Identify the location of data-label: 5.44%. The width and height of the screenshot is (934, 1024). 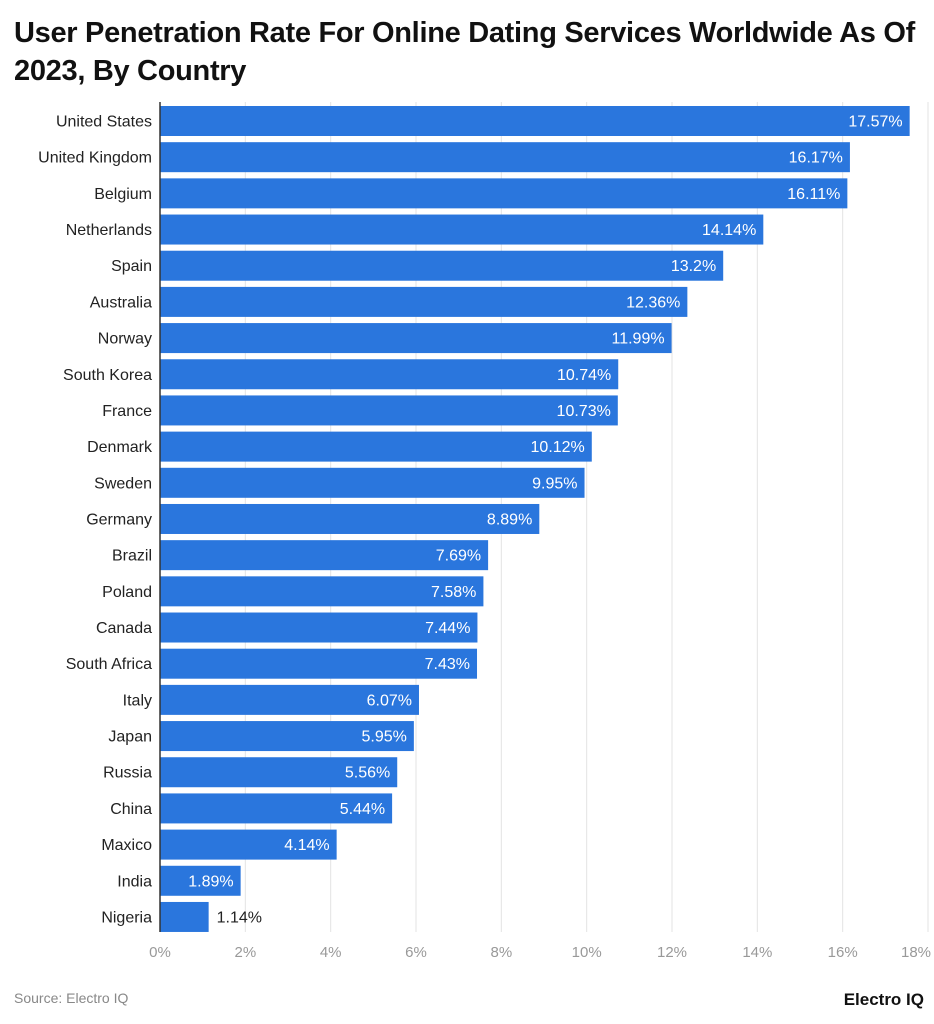
(362, 809).